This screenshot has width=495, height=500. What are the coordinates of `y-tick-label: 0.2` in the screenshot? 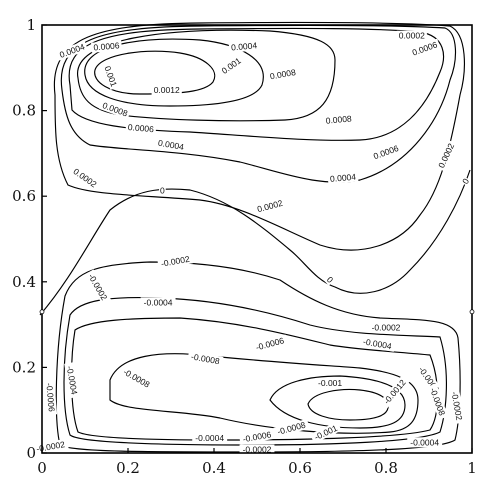 It's located at (24, 367).